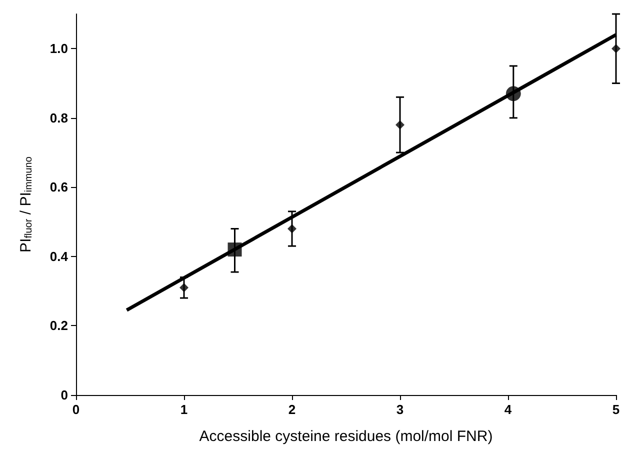  What do you see at coordinates (59, 118) in the screenshot?
I see `y-tick-label: 0.8` at bounding box center [59, 118].